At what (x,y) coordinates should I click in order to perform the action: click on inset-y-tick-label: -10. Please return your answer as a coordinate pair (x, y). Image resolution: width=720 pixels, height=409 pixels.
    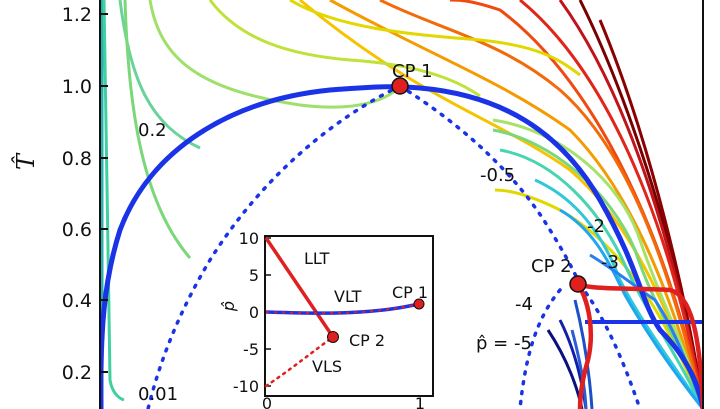
    Looking at the image, I should click on (246, 386).